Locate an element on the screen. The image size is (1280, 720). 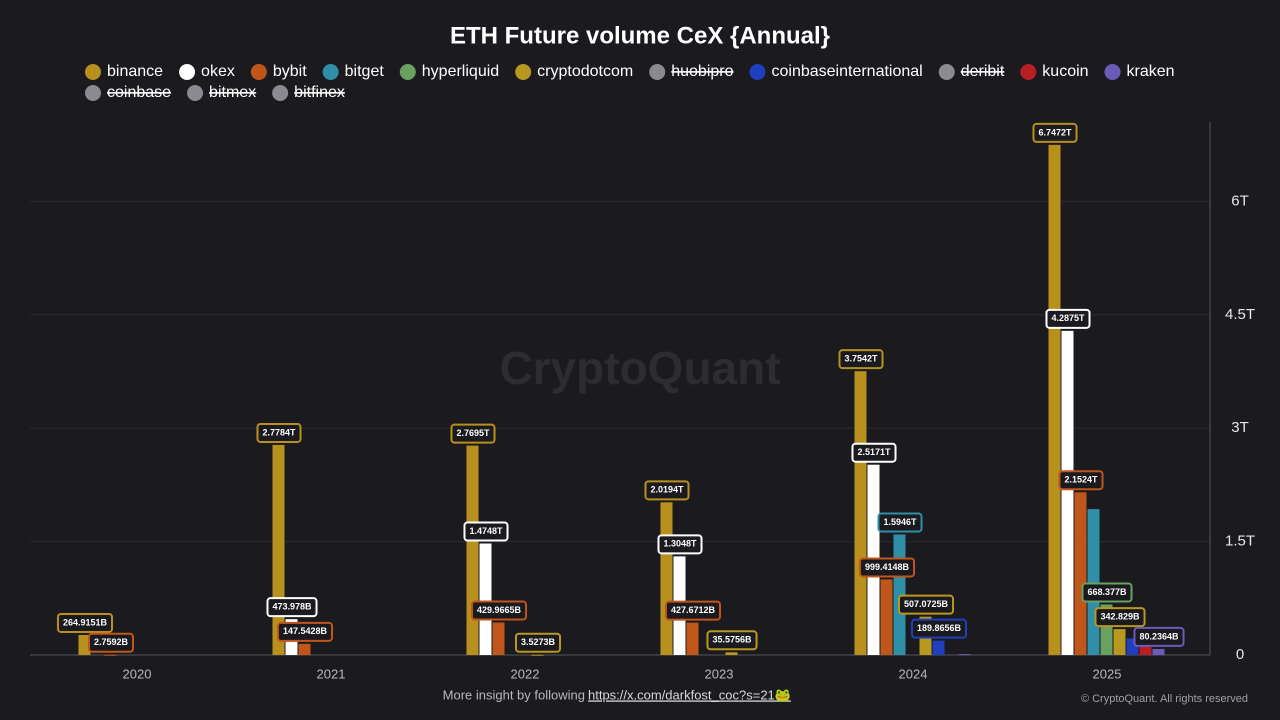
value-label: 1.4748T is located at coordinates (486, 531).